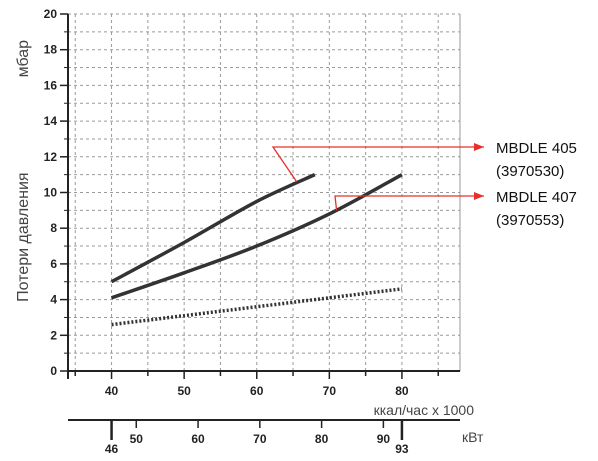 This screenshot has width=598, height=461. What do you see at coordinates (330, 391) in the screenshot?
I see `x-tick-label: 70` at bounding box center [330, 391].